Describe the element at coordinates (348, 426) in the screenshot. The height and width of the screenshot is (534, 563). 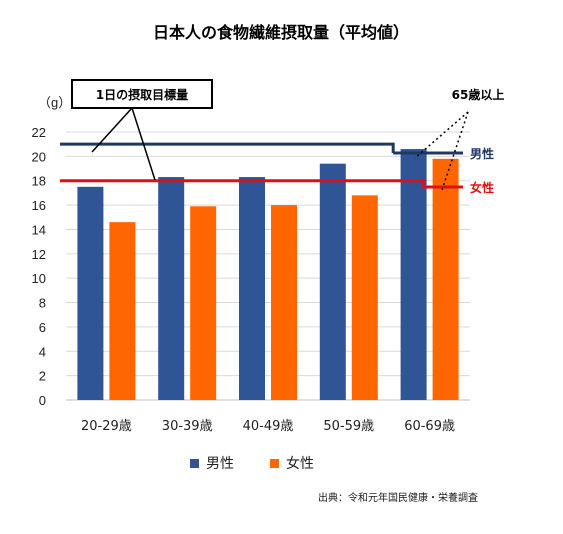
I see `x-tick-label: 50-59歳` at that location.